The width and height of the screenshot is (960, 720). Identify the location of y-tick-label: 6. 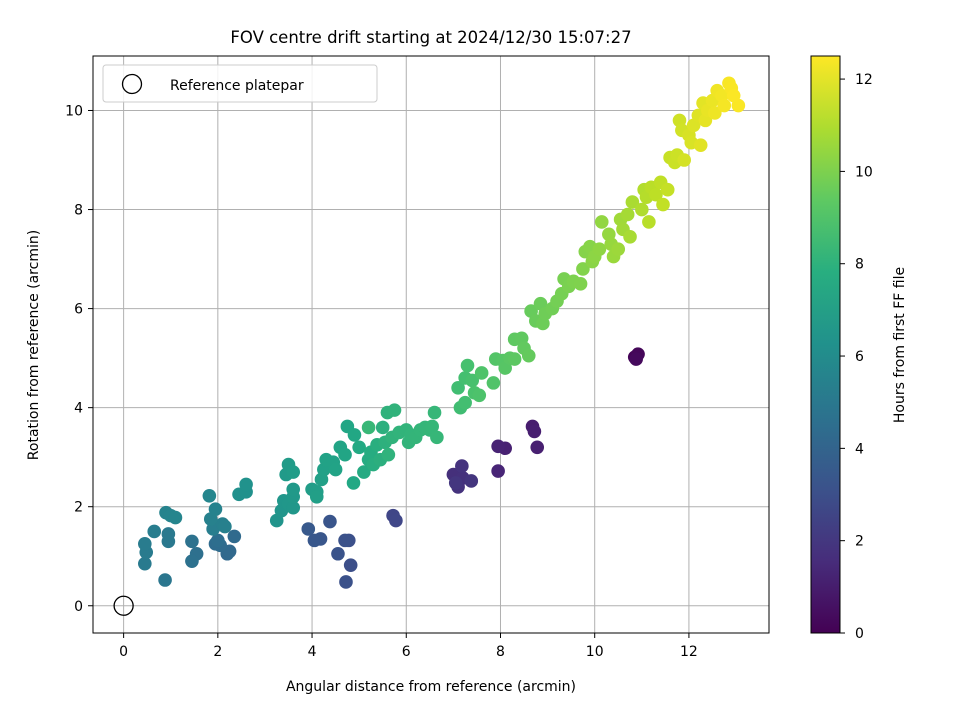
(78, 310).